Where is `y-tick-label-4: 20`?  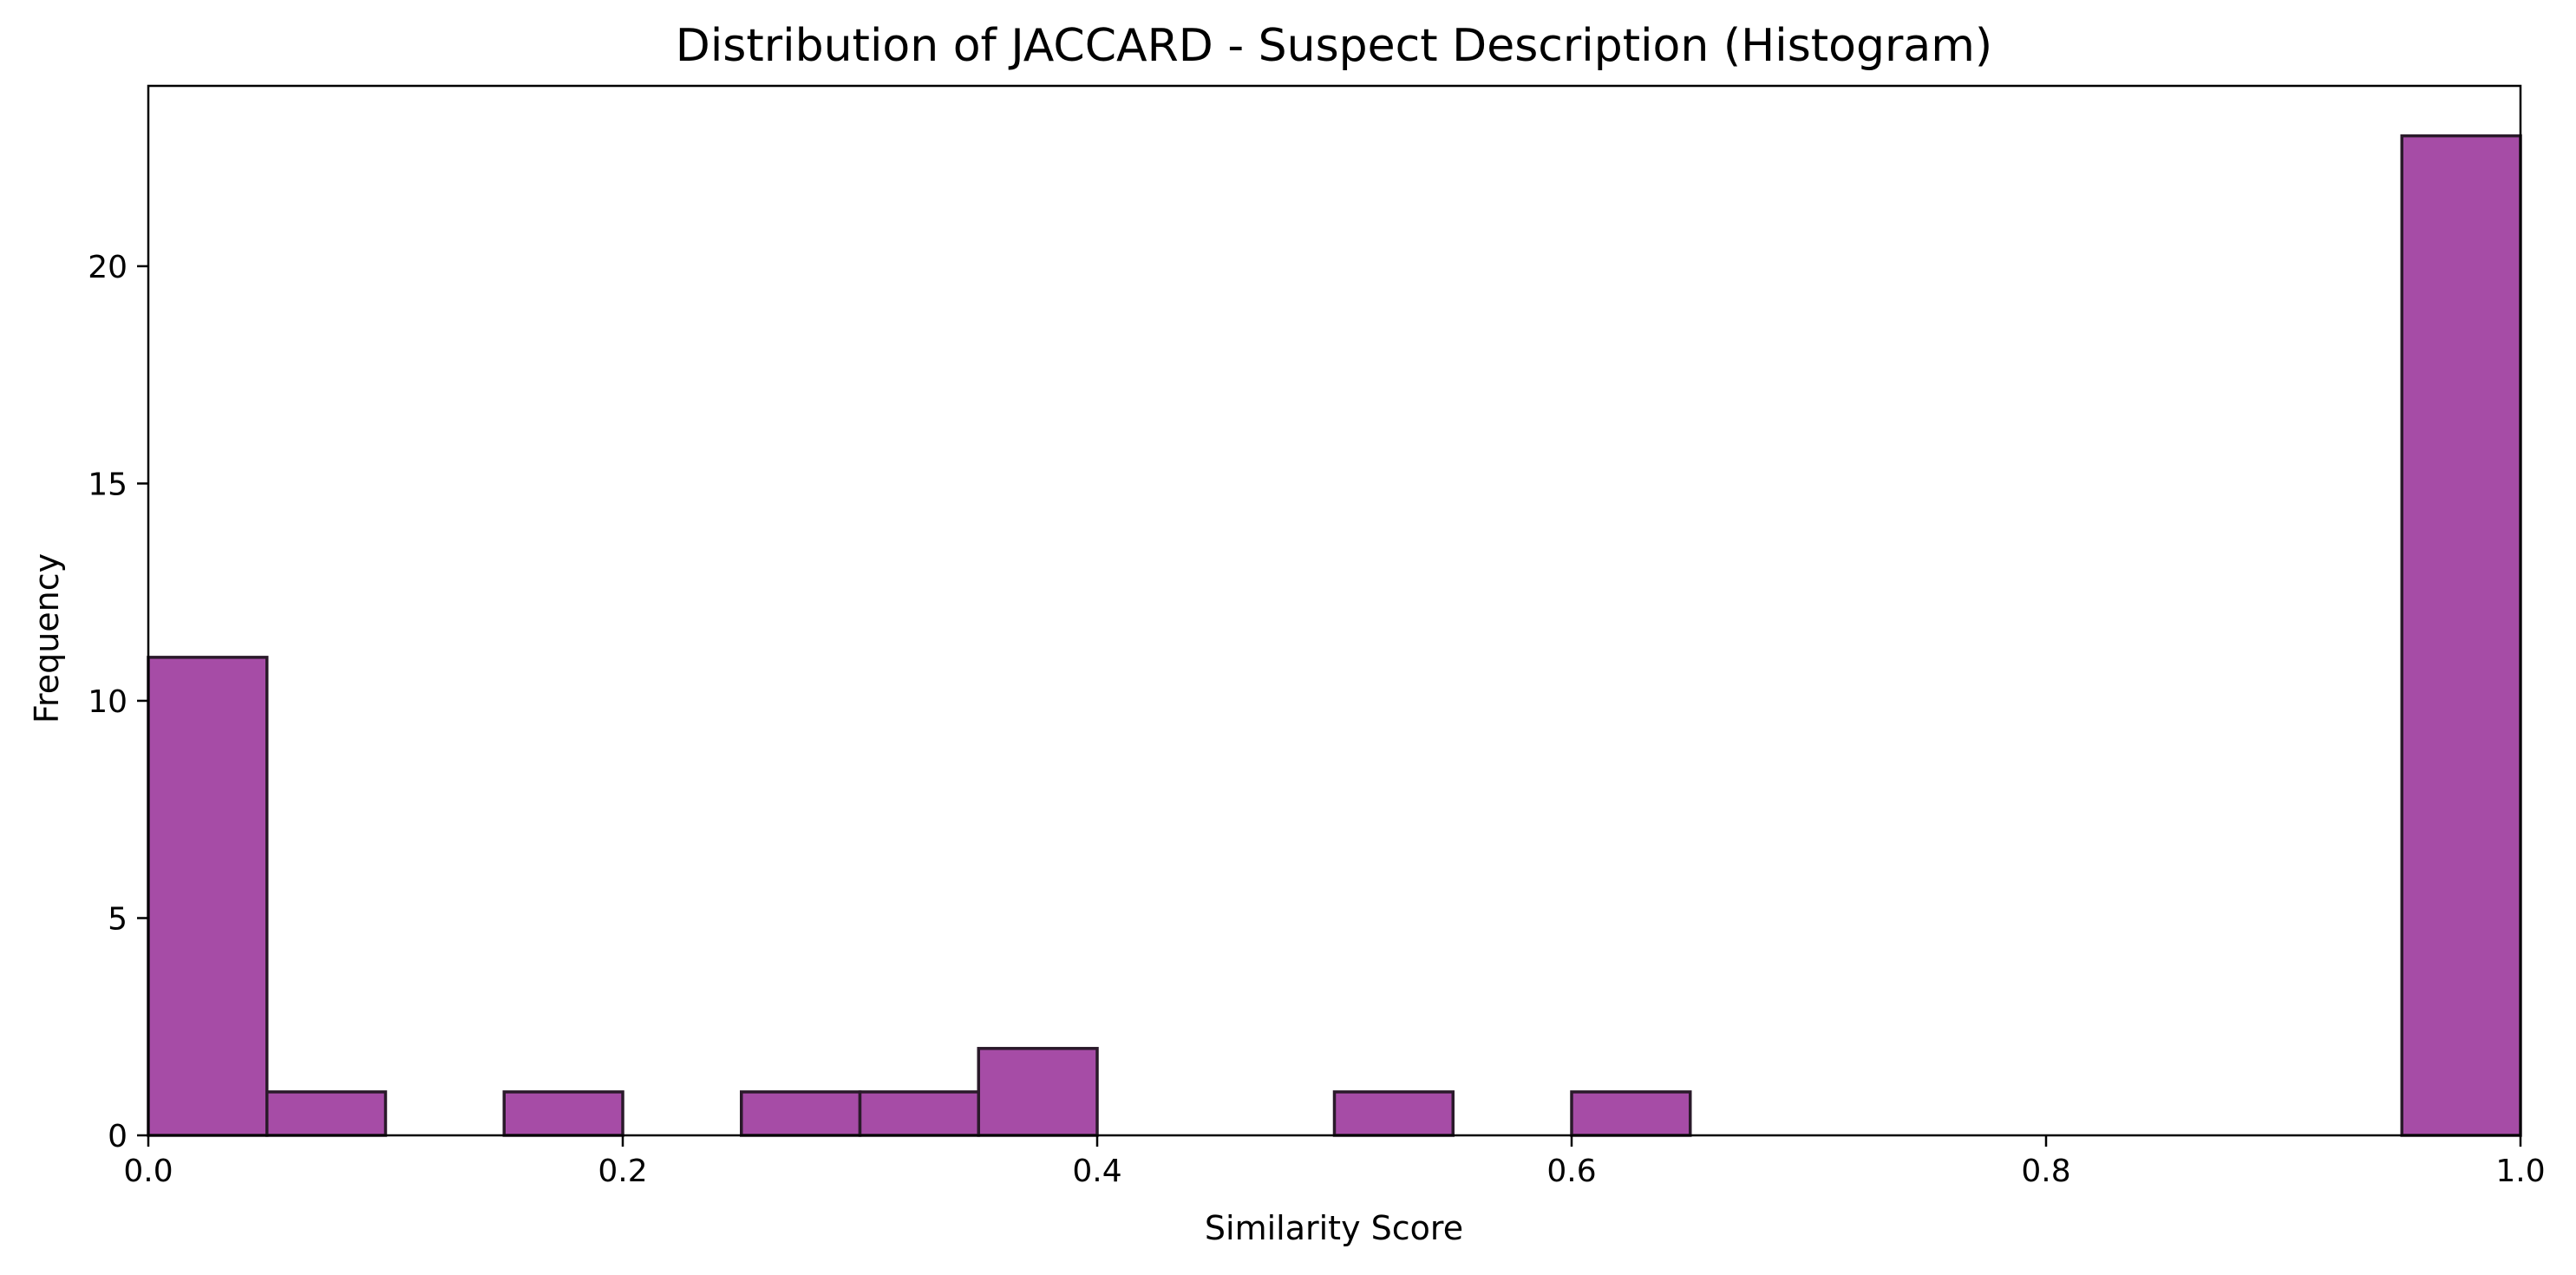 y-tick-label-4: 20 is located at coordinates (107, 267).